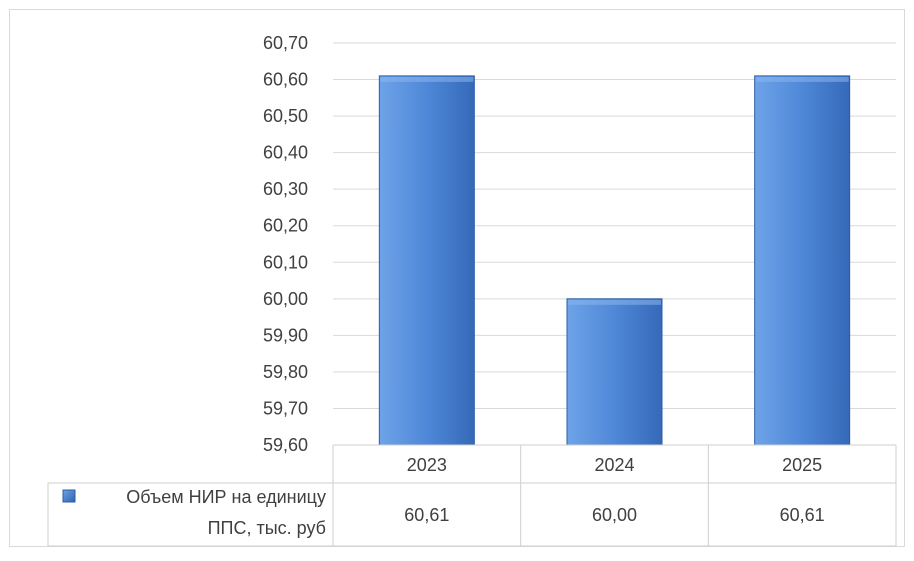 The image size is (914, 561). I want to click on y-tick-label: 60,40, so click(285, 153).